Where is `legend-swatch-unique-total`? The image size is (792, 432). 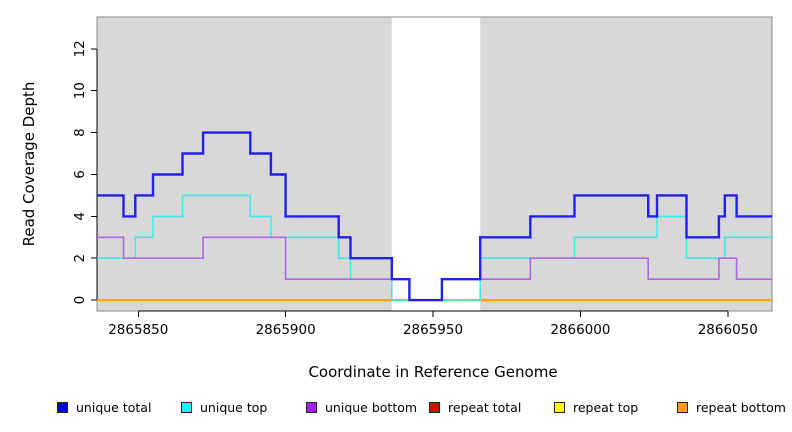 legend-swatch-unique-total is located at coordinates (62, 407).